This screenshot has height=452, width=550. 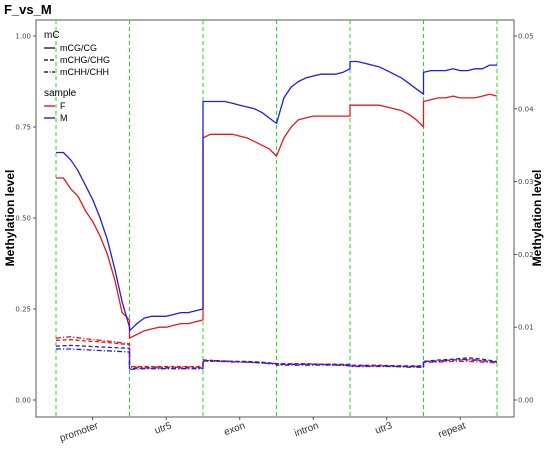 I want to click on right-tick-label: 0.01, so click(x=526, y=328).